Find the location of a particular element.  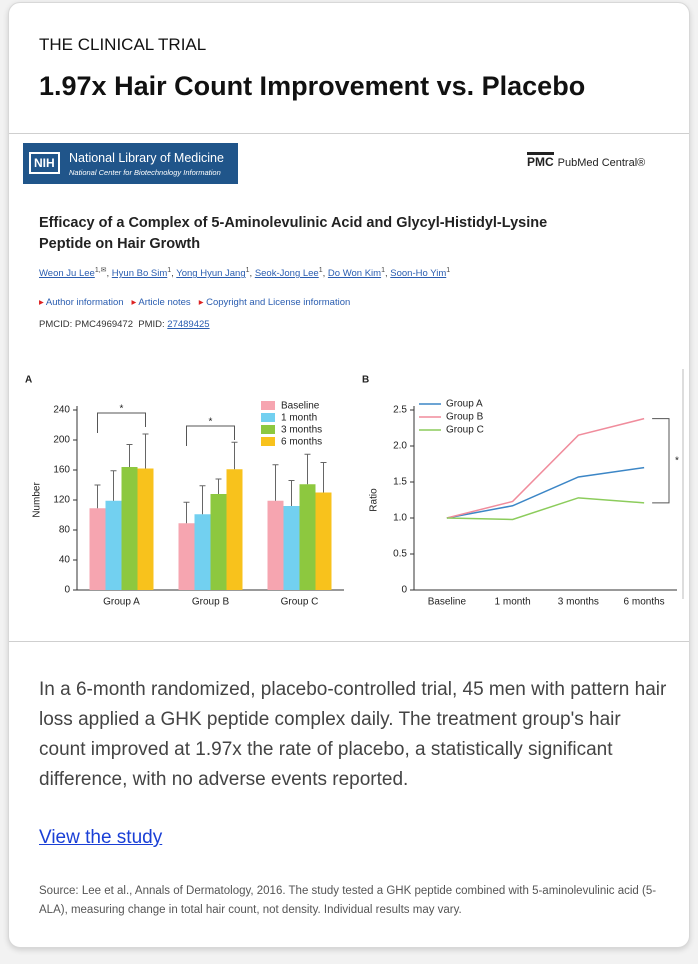

author-name: Yong Hyun Jang is located at coordinates (211, 274).